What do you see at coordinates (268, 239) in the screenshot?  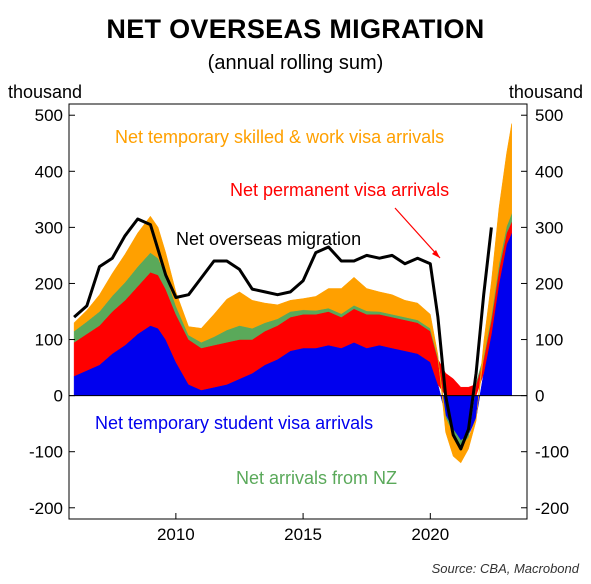 I see `annotation-total: Net overseas migration` at bounding box center [268, 239].